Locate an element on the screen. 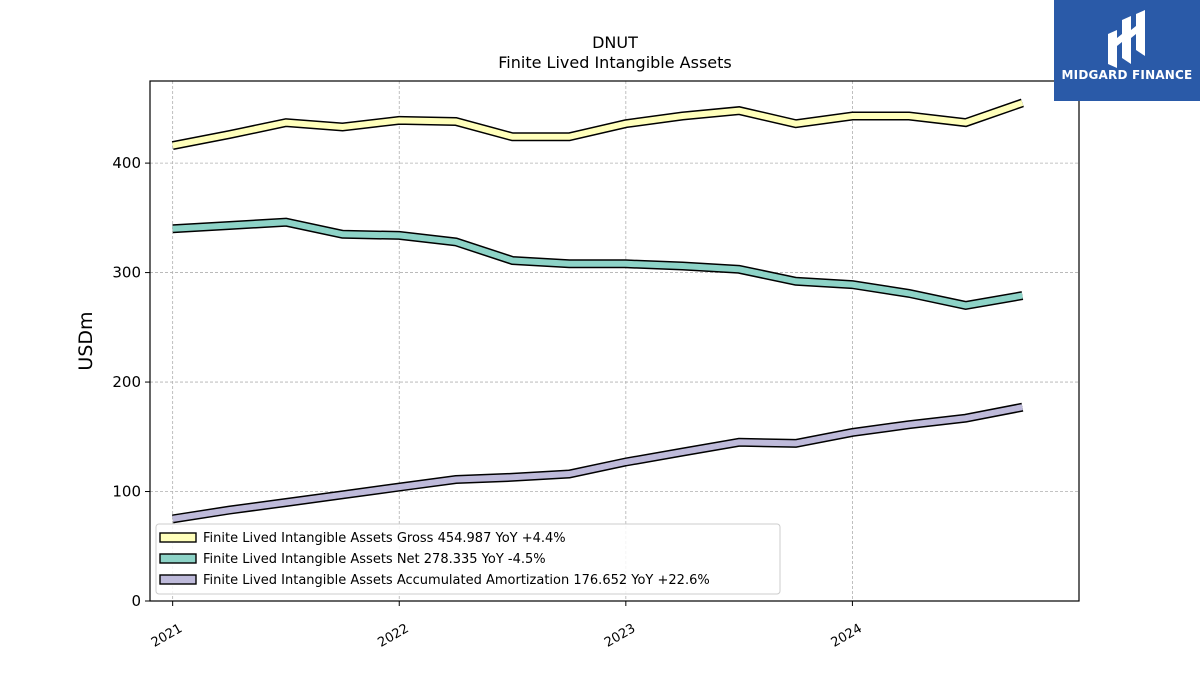 The height and width of the screenshot is (675, 1200). brand-logo: MIDGARD FINANCE is located at coordinates (1127, 50).